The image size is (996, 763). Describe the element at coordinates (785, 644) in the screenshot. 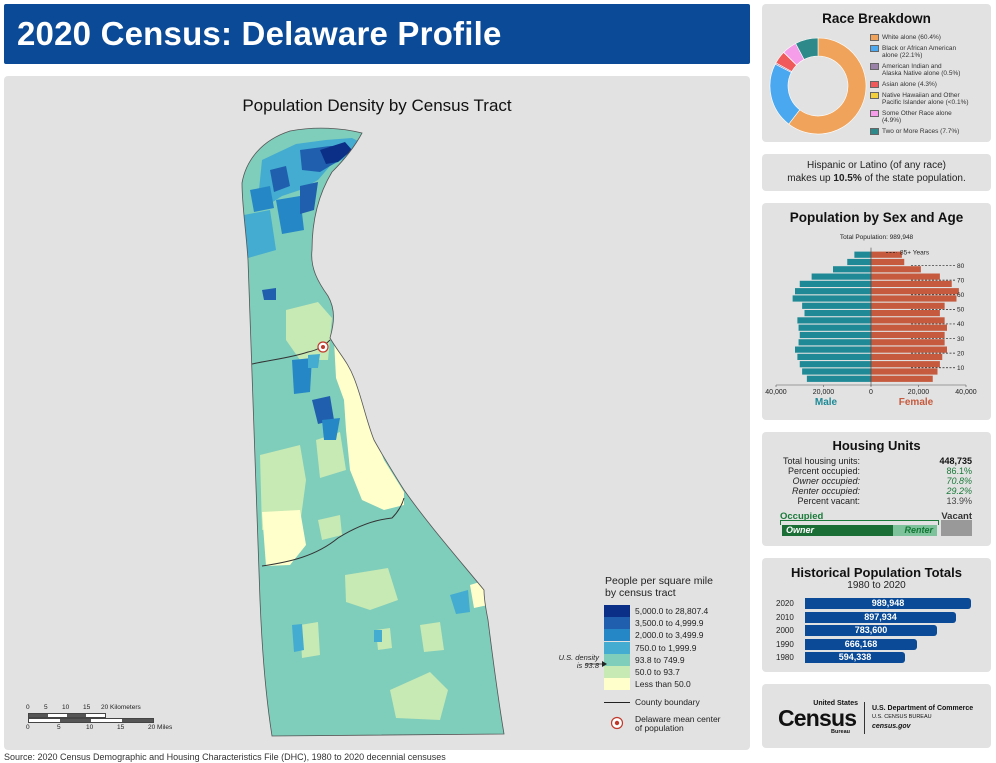

I see `historical-year: 1990` at that location.